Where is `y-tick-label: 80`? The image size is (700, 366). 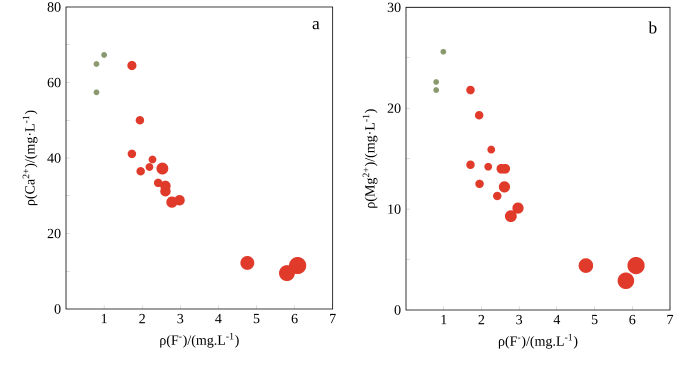 y-tick-label: 80 is located at coordinates (54, 7).